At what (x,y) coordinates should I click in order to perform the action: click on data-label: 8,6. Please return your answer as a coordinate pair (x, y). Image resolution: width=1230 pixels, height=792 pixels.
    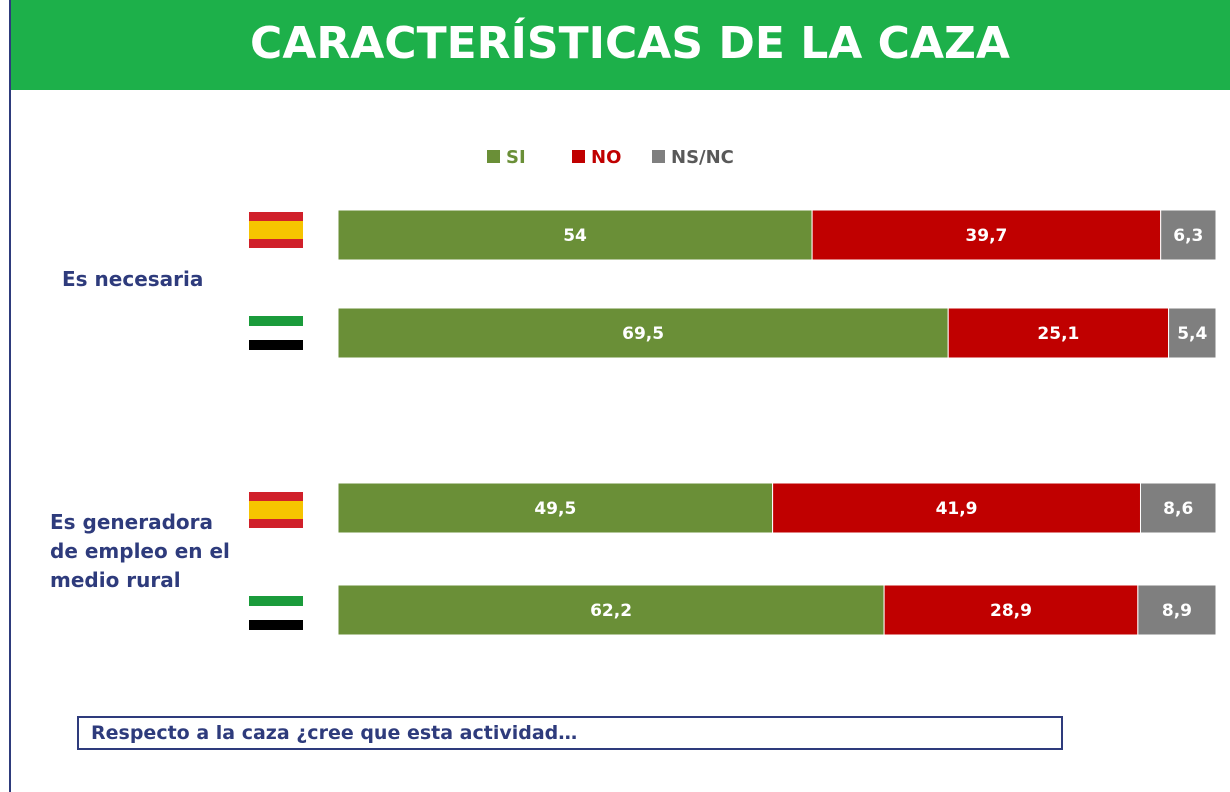
    Looking at the image, I should click on (1178, 509).